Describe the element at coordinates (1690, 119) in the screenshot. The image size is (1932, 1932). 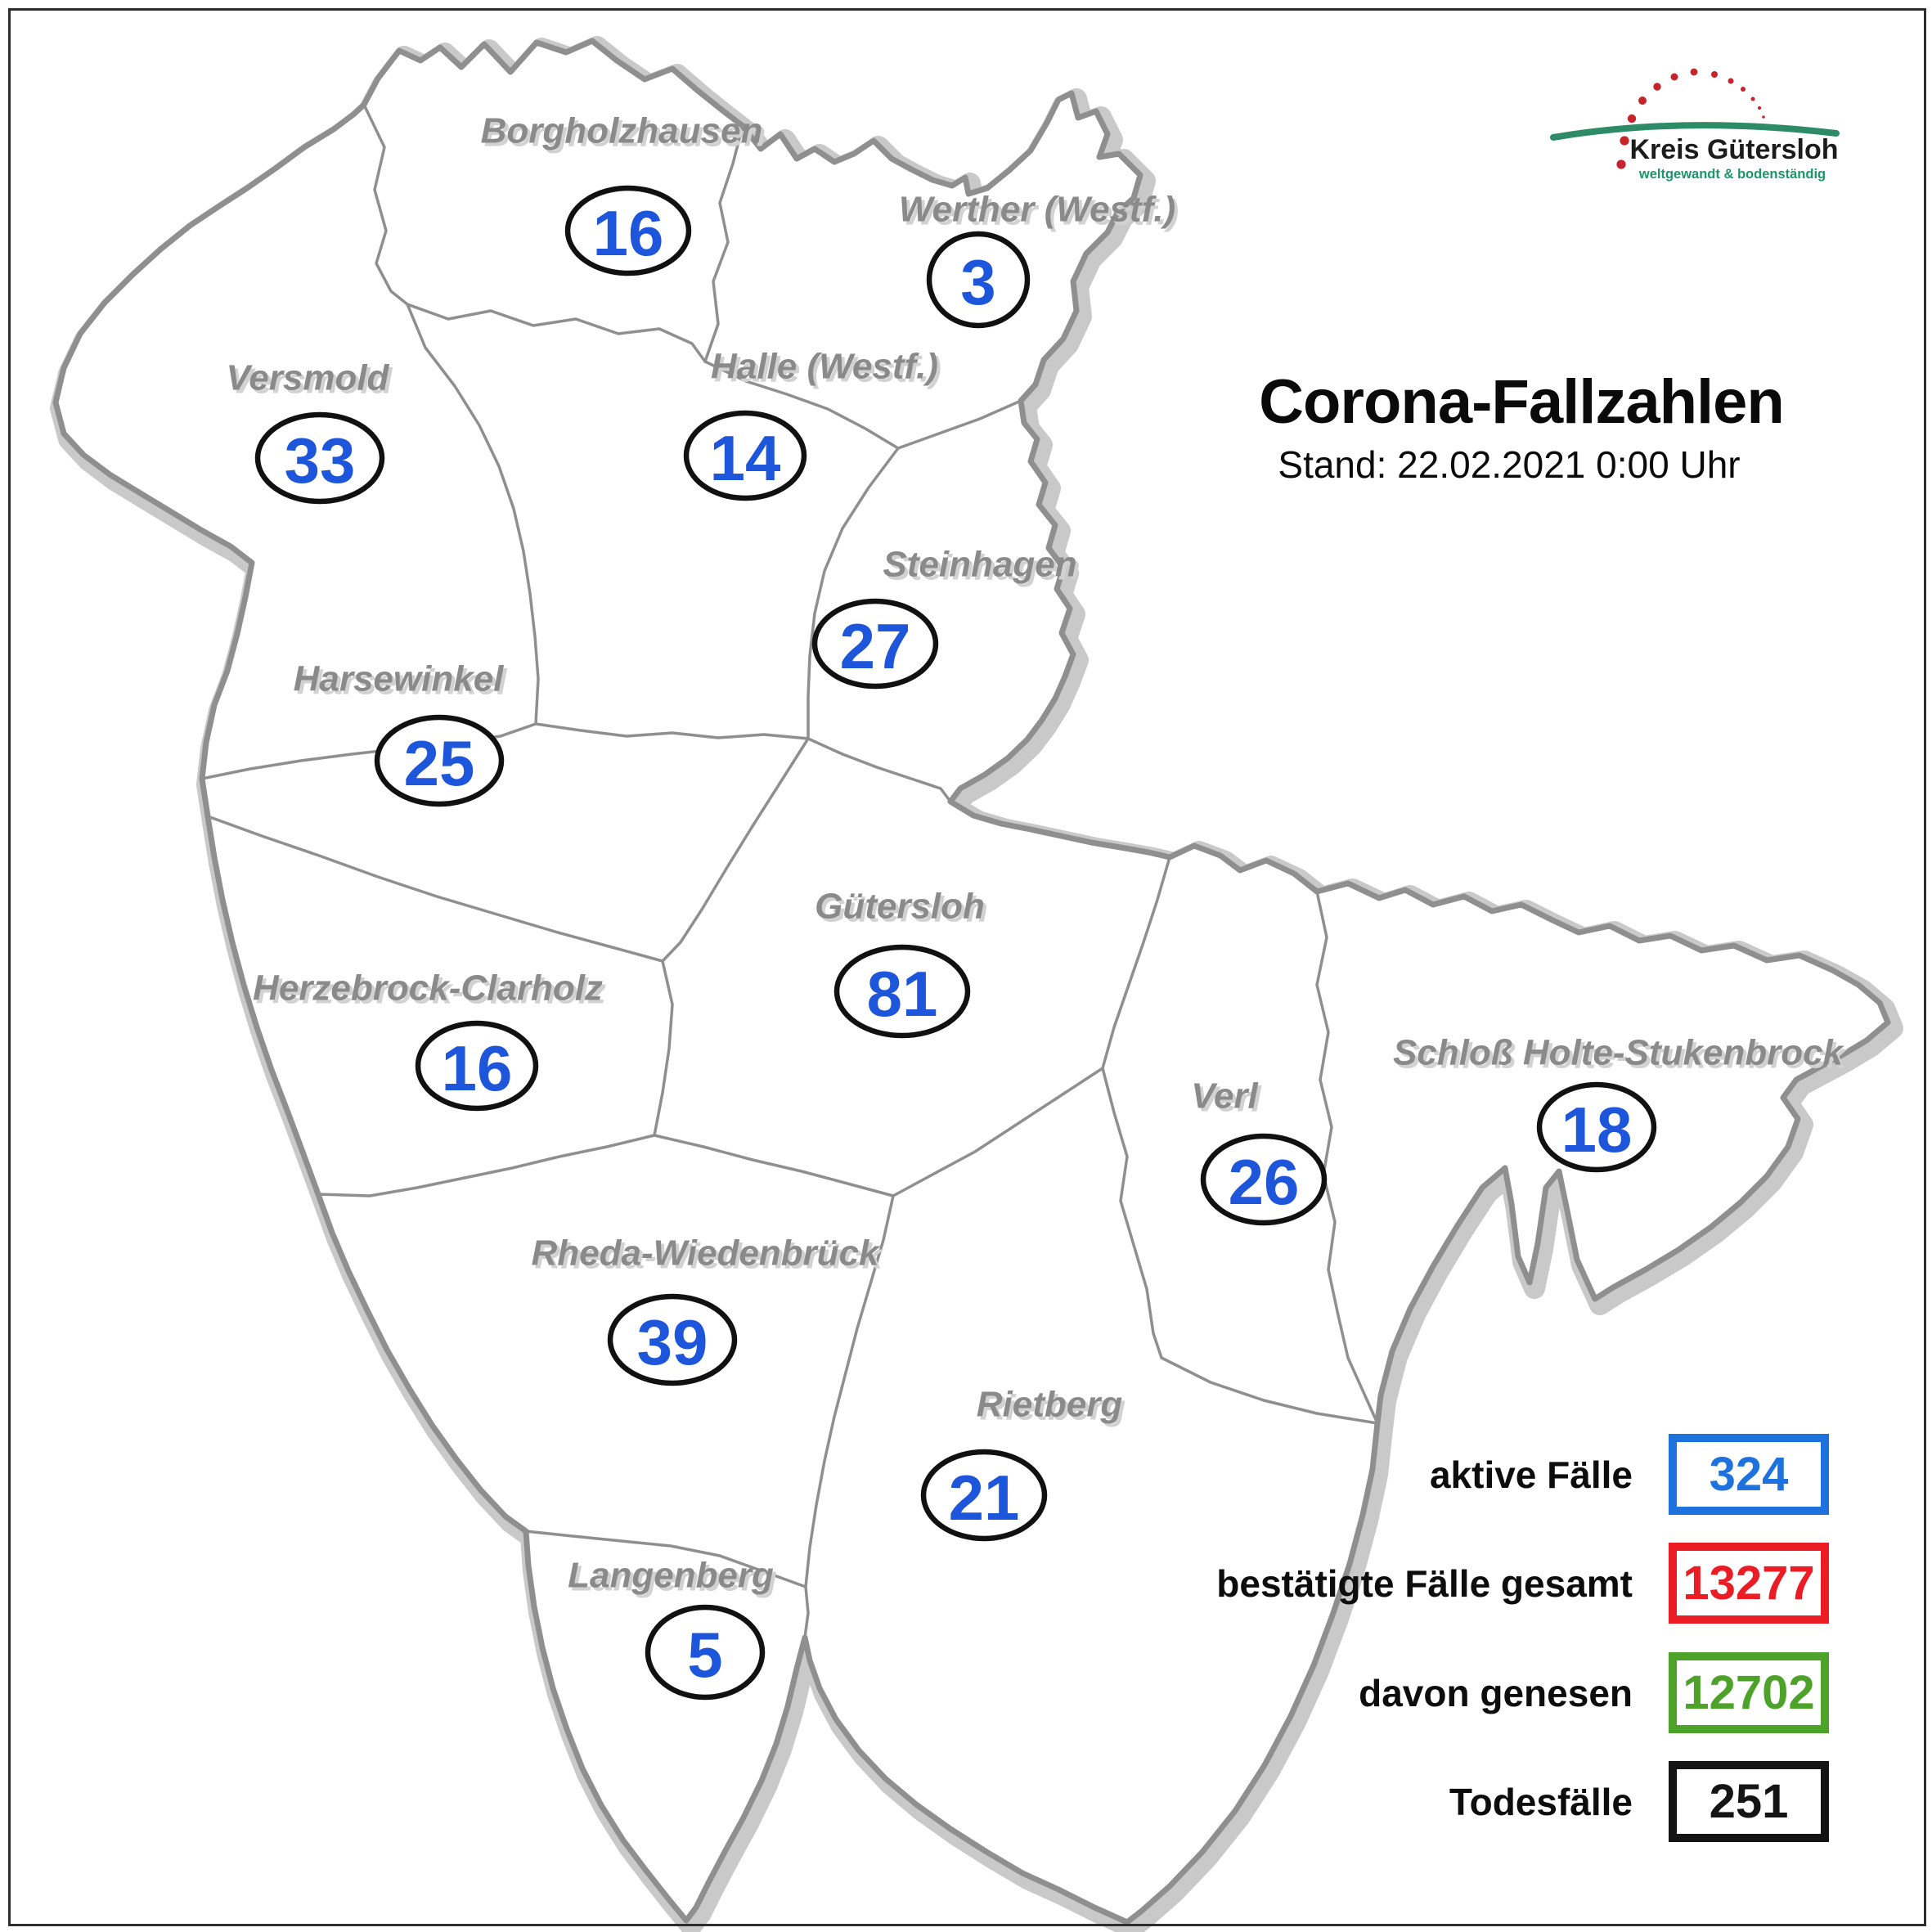
I see `logo-dot-arc-icon` at that location.